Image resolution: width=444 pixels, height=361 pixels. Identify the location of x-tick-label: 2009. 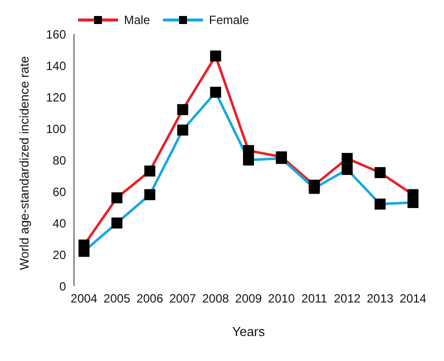
(248, 299).